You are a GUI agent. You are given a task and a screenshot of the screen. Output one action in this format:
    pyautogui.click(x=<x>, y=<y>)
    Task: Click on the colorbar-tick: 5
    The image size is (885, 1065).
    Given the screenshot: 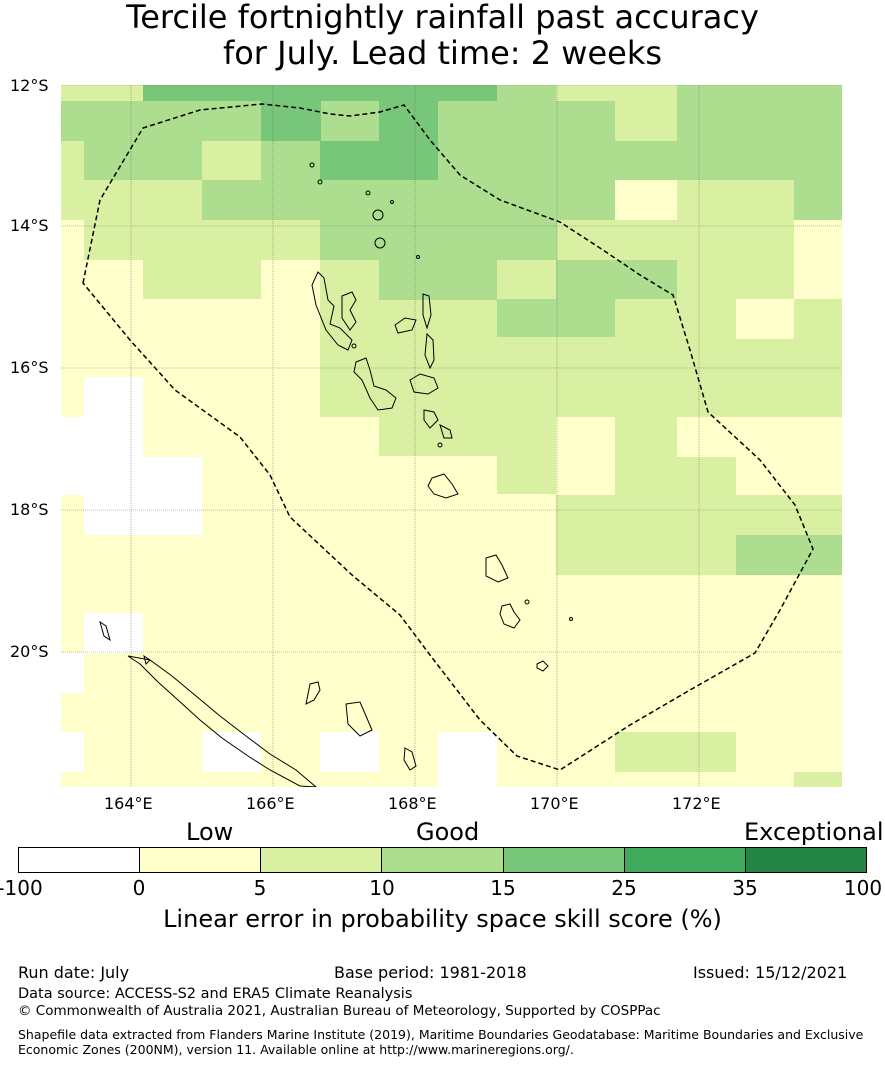 What is the action you would take?
    pyautogui.click(x=260, y=888)
    